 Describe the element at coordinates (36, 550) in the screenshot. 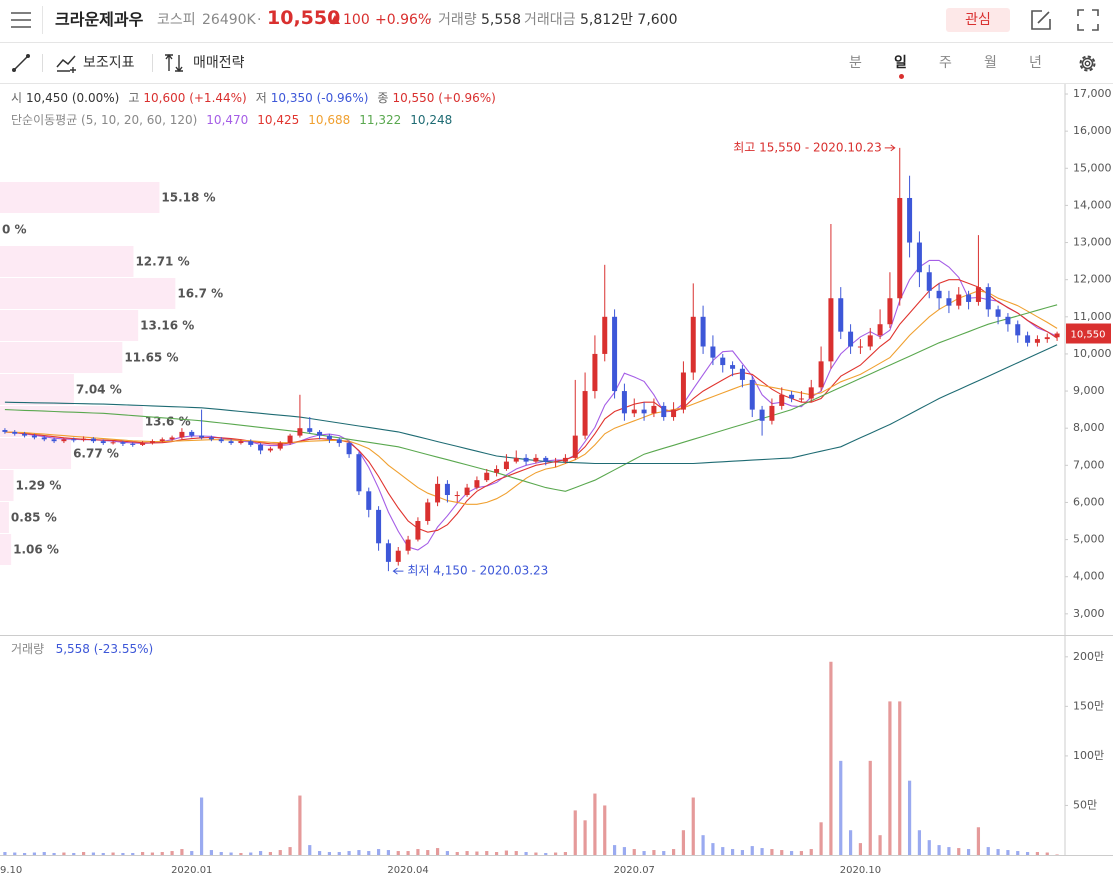

I see `volume-profile-label: 1.06 %` at that location.